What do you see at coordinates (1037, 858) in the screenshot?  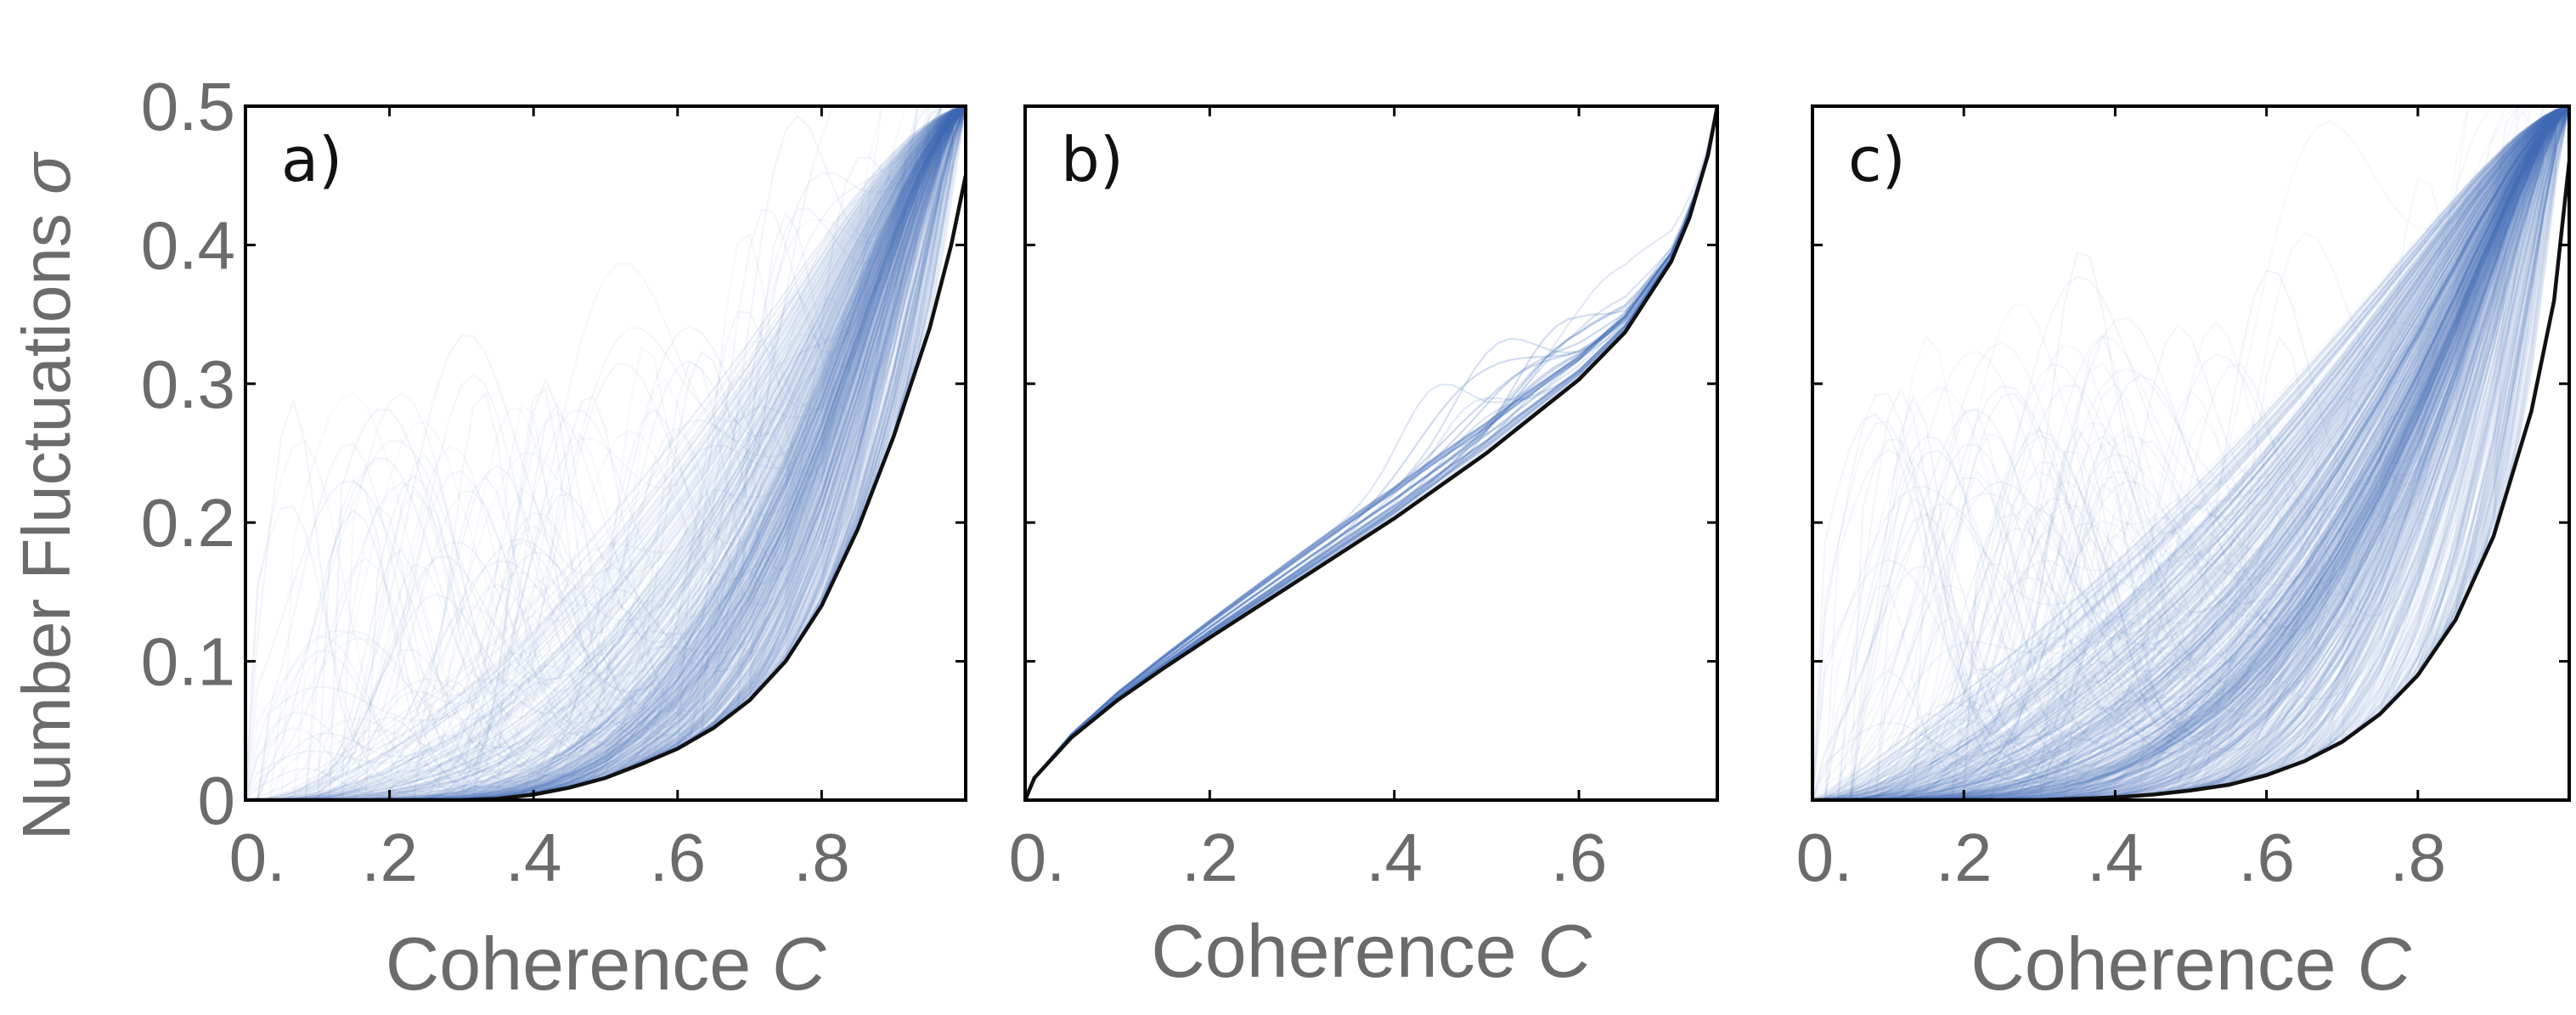 I see `x-tick-label: 0.` at bounding box center [1037, 858].